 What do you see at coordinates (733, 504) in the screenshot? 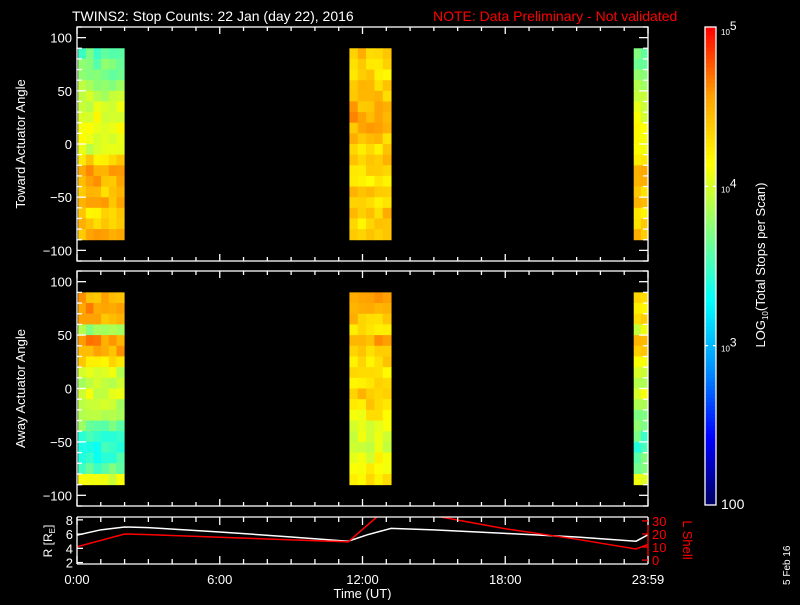
I see `colorbar-tick-label: 100` at bounding box center [733, 504].